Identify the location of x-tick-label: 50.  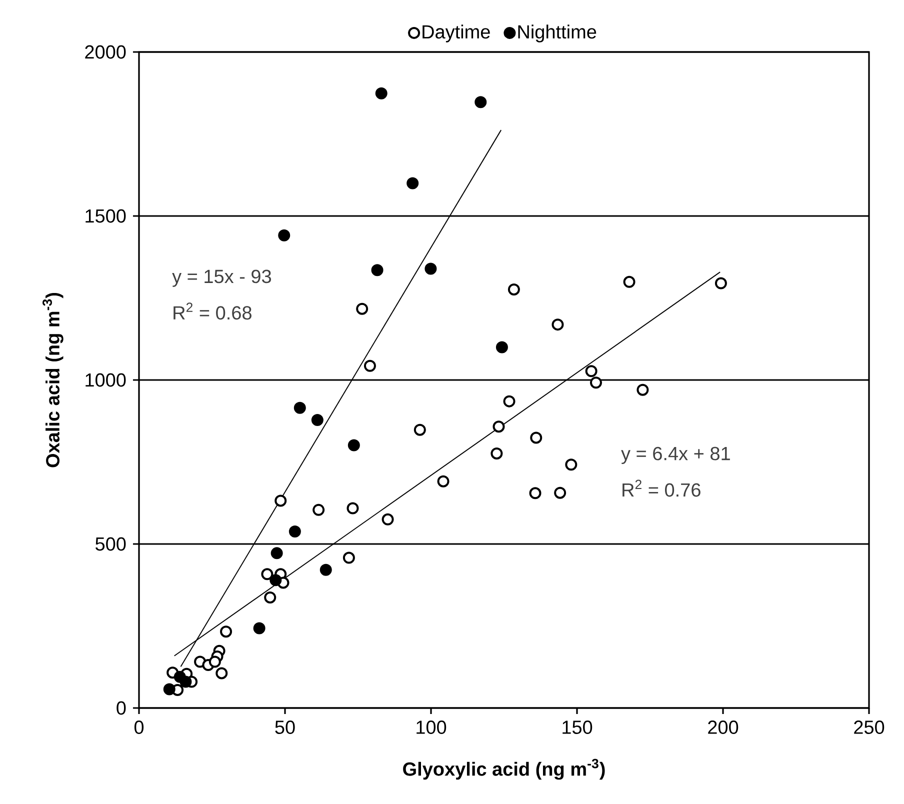
(285, 727).